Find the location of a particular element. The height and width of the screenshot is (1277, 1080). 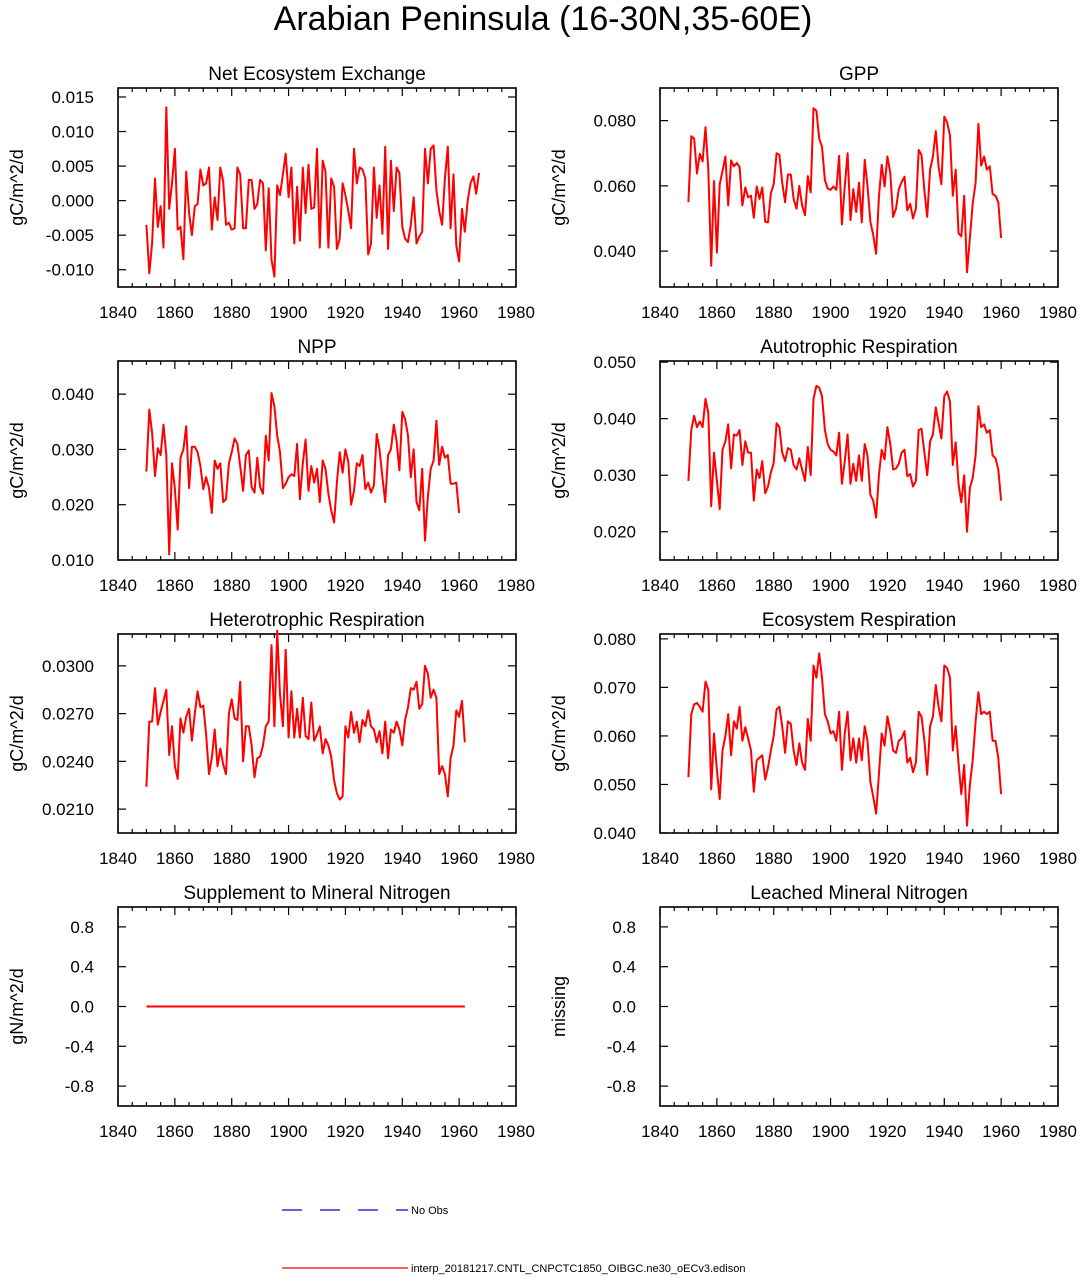

y-tick-label: 0.0300 is located at coordinates (68, 666).